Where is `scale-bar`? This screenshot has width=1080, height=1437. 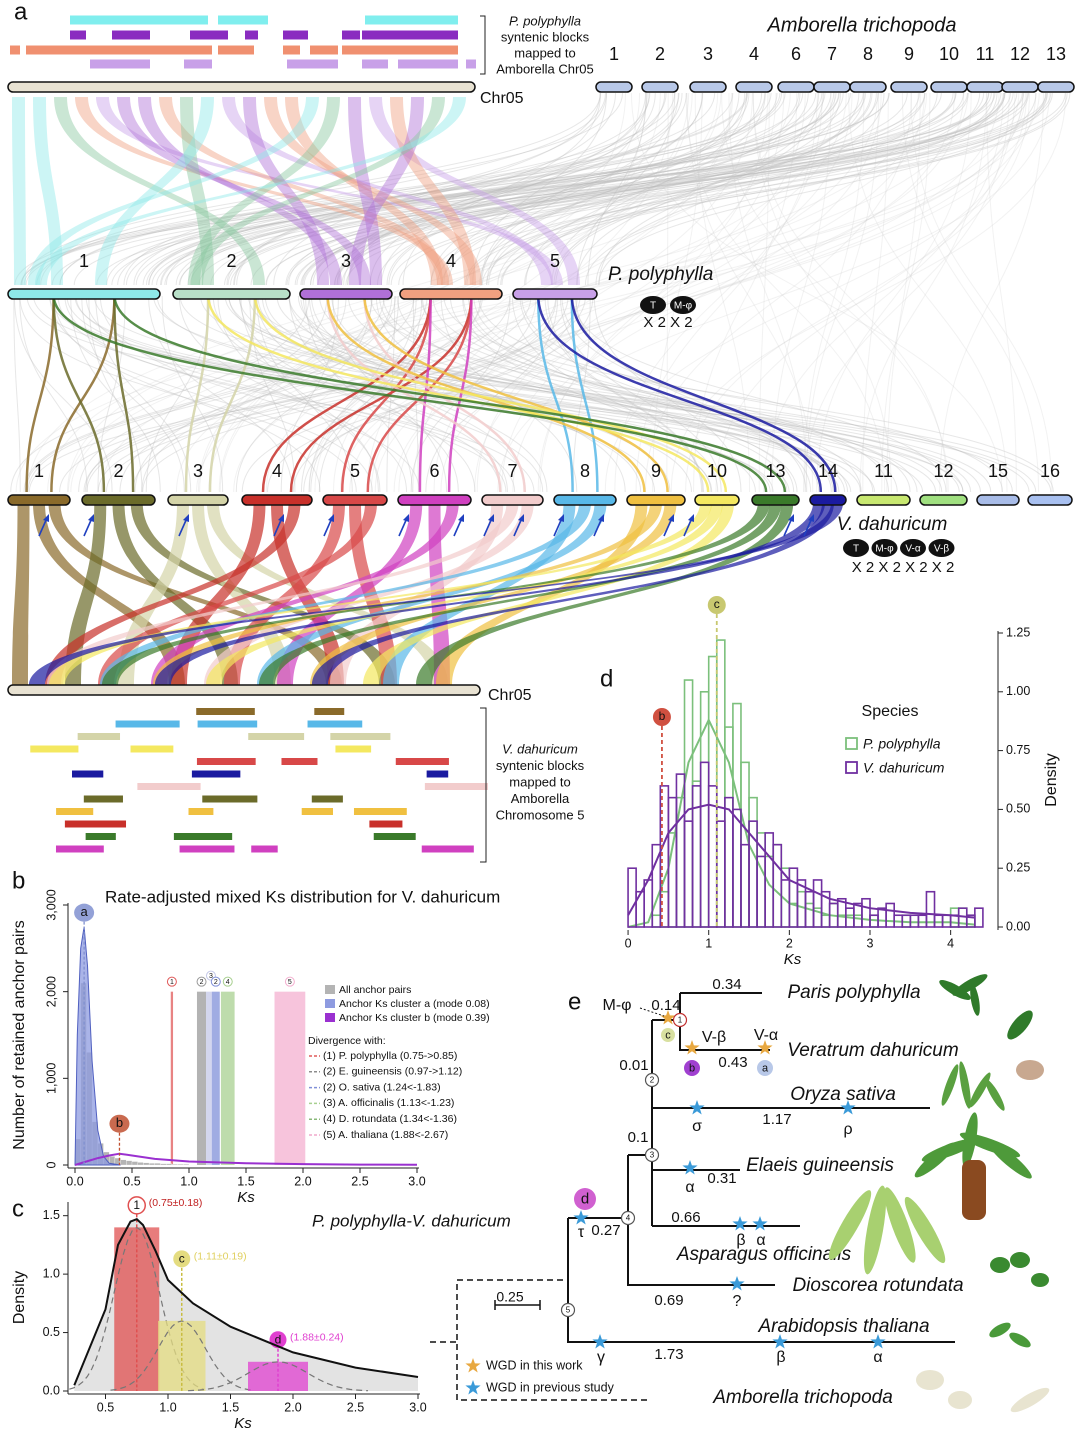 scale-bar is located at coordinates (517, 1305).